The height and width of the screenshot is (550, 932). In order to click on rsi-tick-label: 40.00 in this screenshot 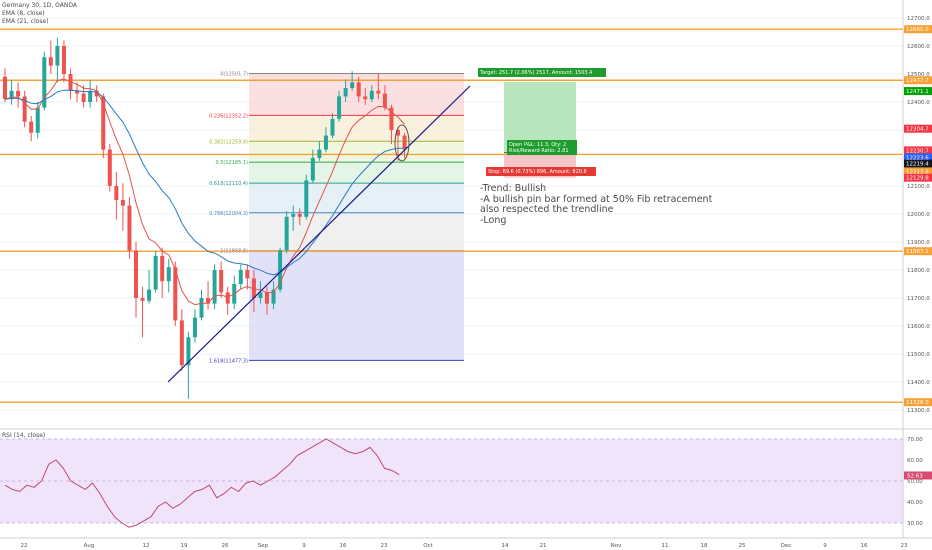, I will do `click(915, 503)`.